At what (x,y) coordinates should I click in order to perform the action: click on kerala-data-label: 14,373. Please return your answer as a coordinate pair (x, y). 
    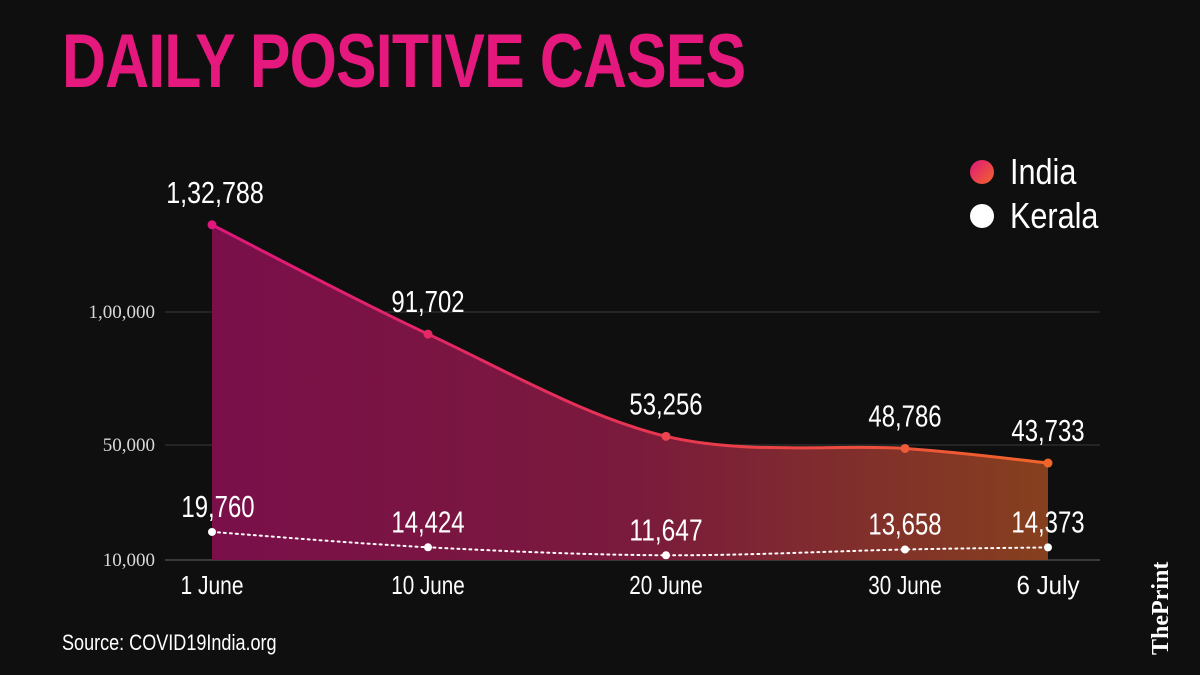
    Looking at the image, I should click on (1047, 521).